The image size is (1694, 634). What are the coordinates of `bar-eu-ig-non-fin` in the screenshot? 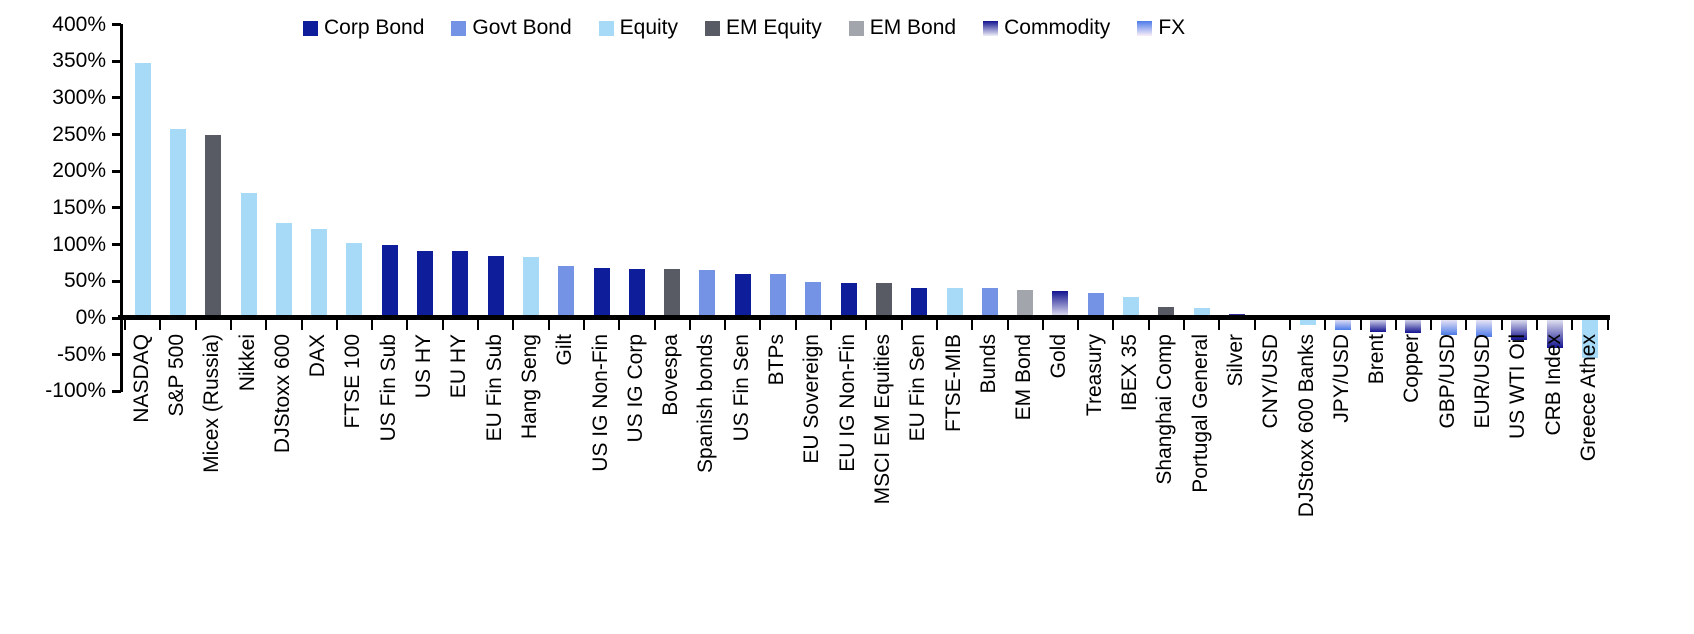 It's located at (848, 300).